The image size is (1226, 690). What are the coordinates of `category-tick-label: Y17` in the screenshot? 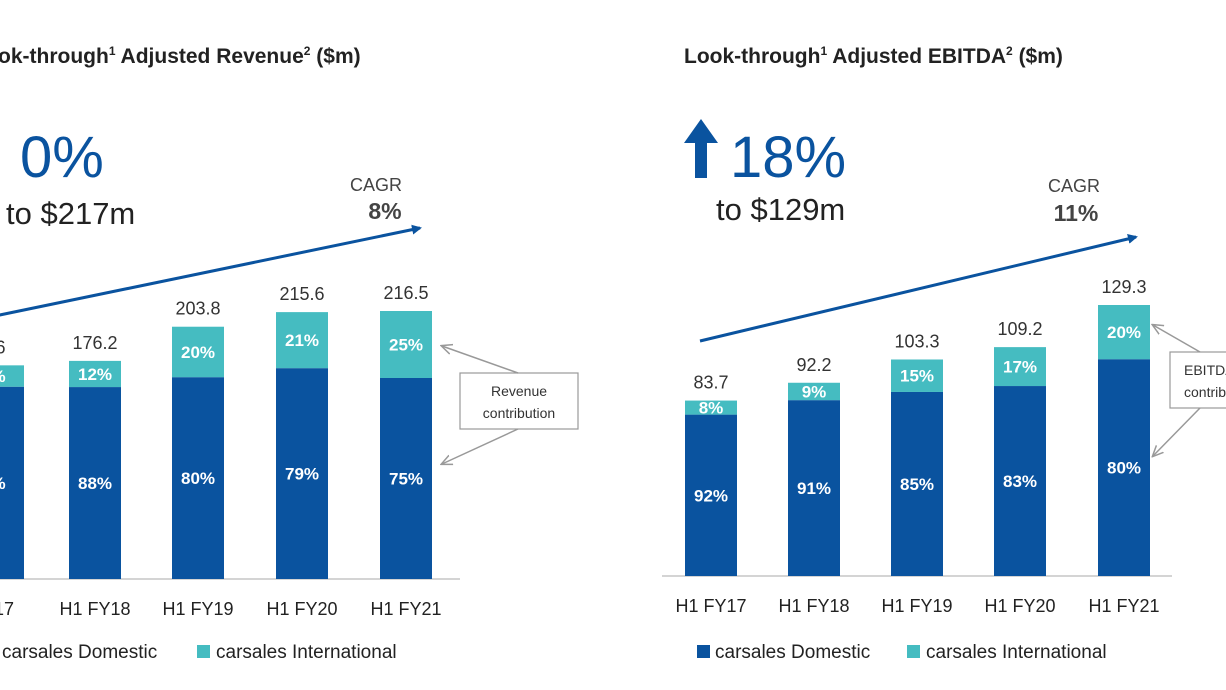 It's located at (7, 609).